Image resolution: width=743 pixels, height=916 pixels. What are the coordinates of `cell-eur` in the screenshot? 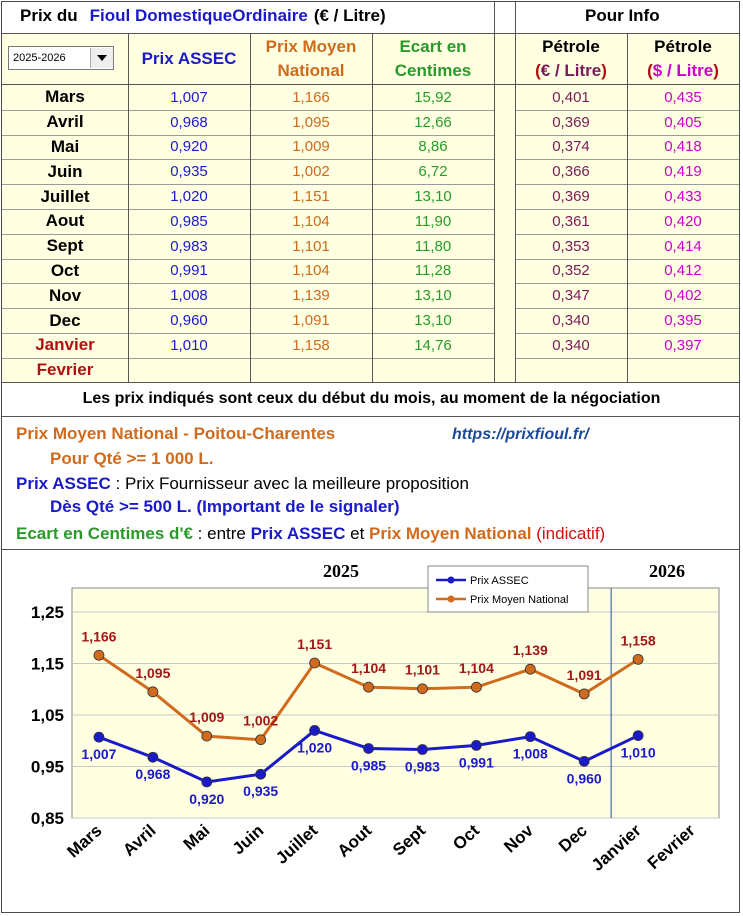 It's located at (571, 370).